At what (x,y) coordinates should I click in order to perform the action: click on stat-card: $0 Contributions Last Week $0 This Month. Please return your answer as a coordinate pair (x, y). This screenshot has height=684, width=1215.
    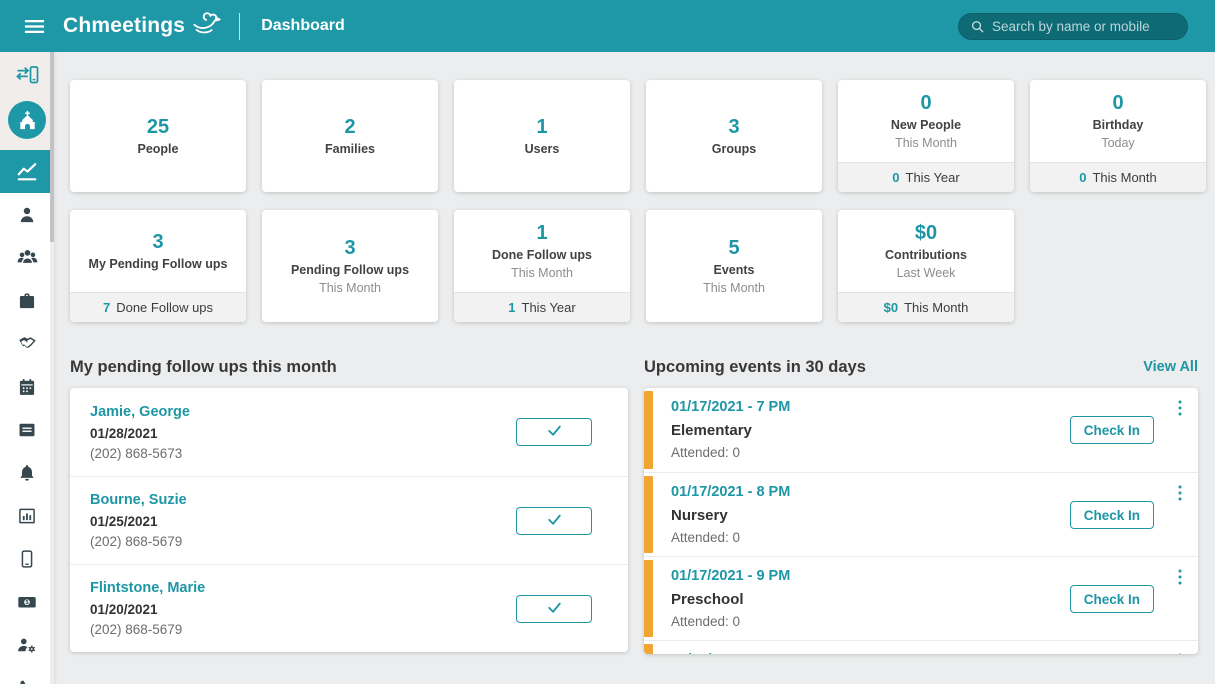
    Looking at the image, I should click on (926, 266).